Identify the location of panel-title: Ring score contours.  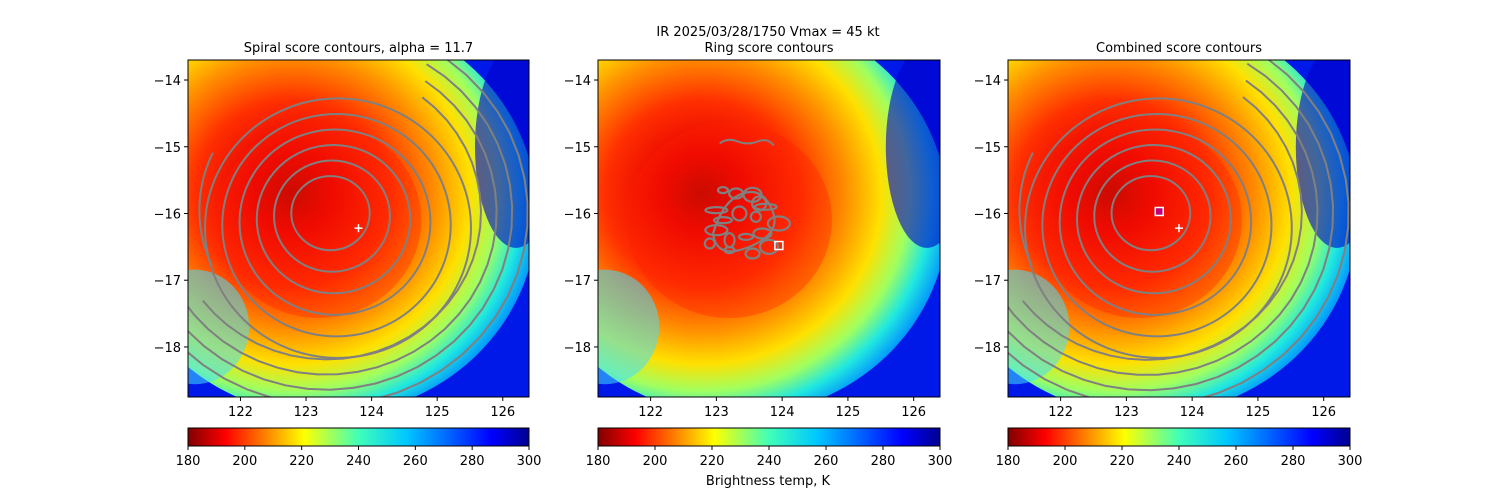
(768, 48).